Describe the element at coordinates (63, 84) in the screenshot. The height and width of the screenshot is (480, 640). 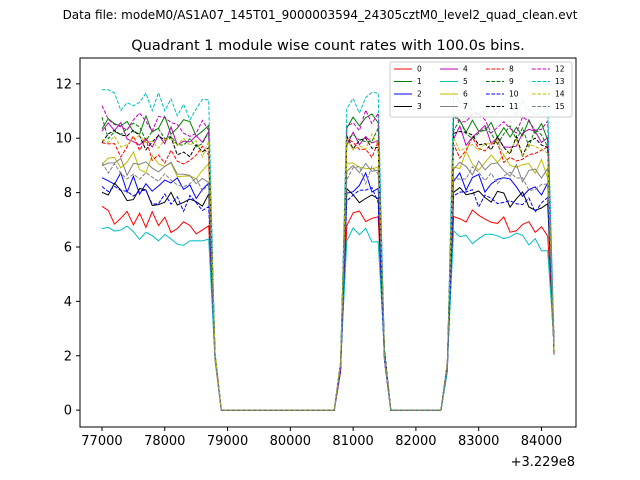
I see `y-tick-label: 12` at that location.